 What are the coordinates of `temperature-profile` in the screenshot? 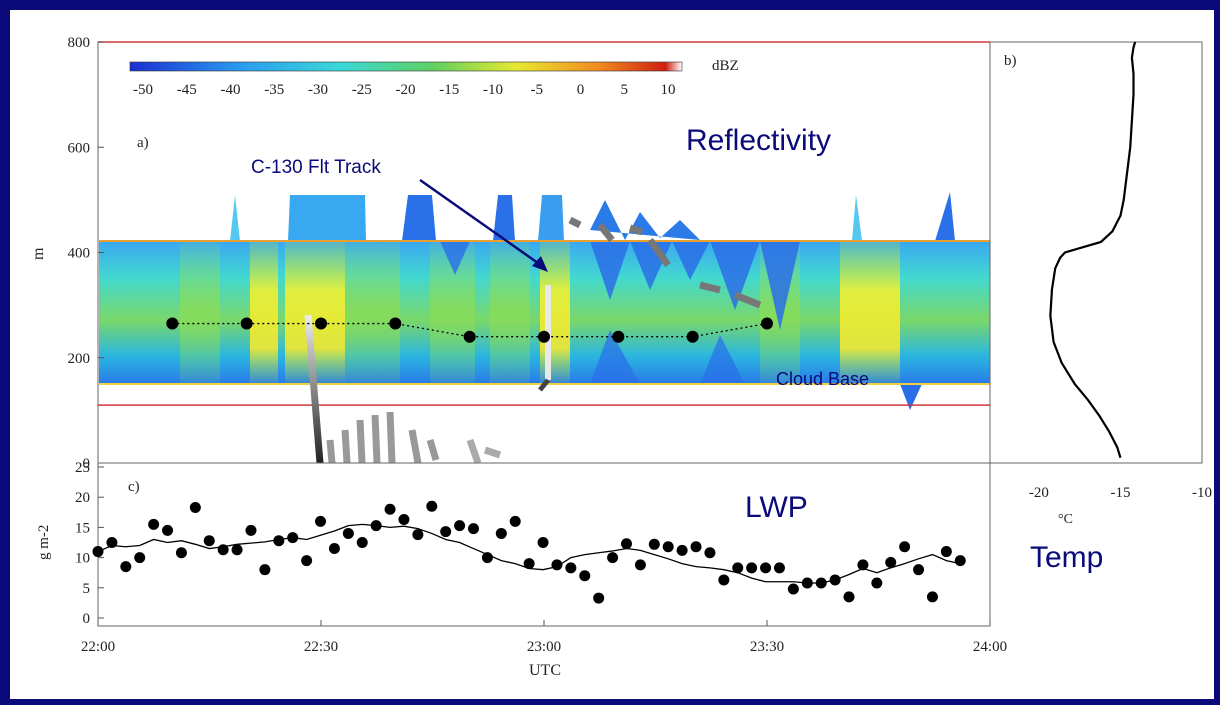 It's located at (1093, 250).